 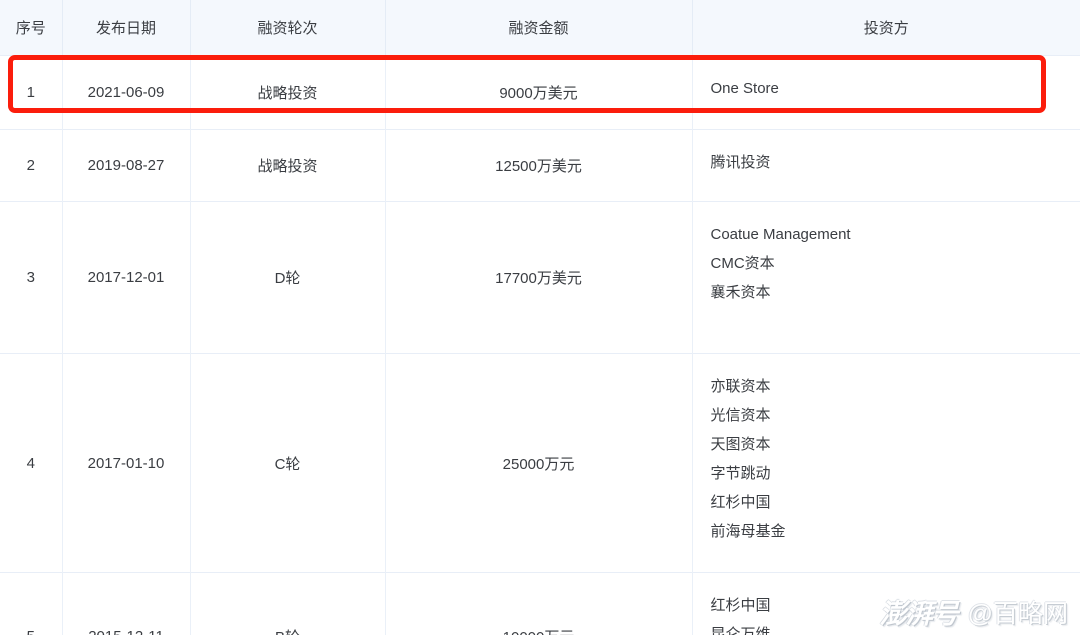 What do you see at coordinates (740, 292) in the screenshot?
I see `investor-item: 襄禾资本` at bounding box center [740, 292].